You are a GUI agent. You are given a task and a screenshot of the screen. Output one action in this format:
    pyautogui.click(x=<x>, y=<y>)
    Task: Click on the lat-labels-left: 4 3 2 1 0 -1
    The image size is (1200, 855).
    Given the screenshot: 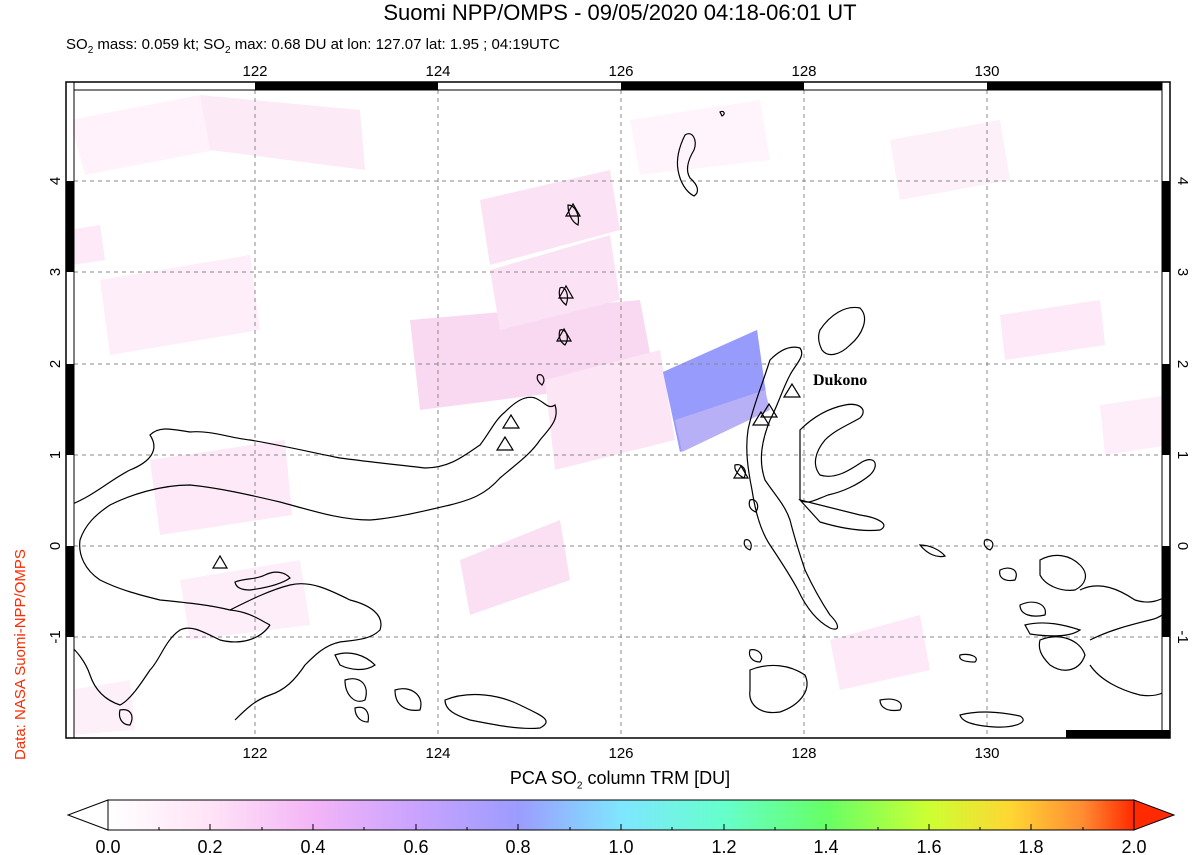 What is the action you would take?
    pyautogui.click(x=55, y=410)
    